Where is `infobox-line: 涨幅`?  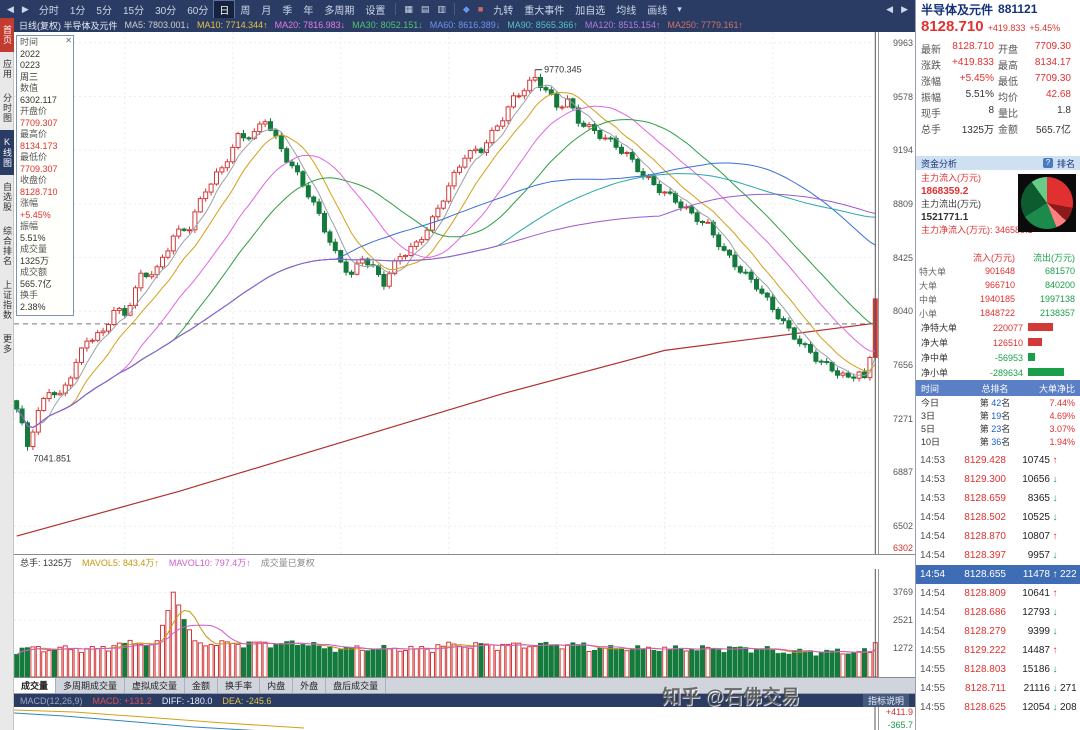
infobox-line: 涨幅 is located at coordinates (29, 203).